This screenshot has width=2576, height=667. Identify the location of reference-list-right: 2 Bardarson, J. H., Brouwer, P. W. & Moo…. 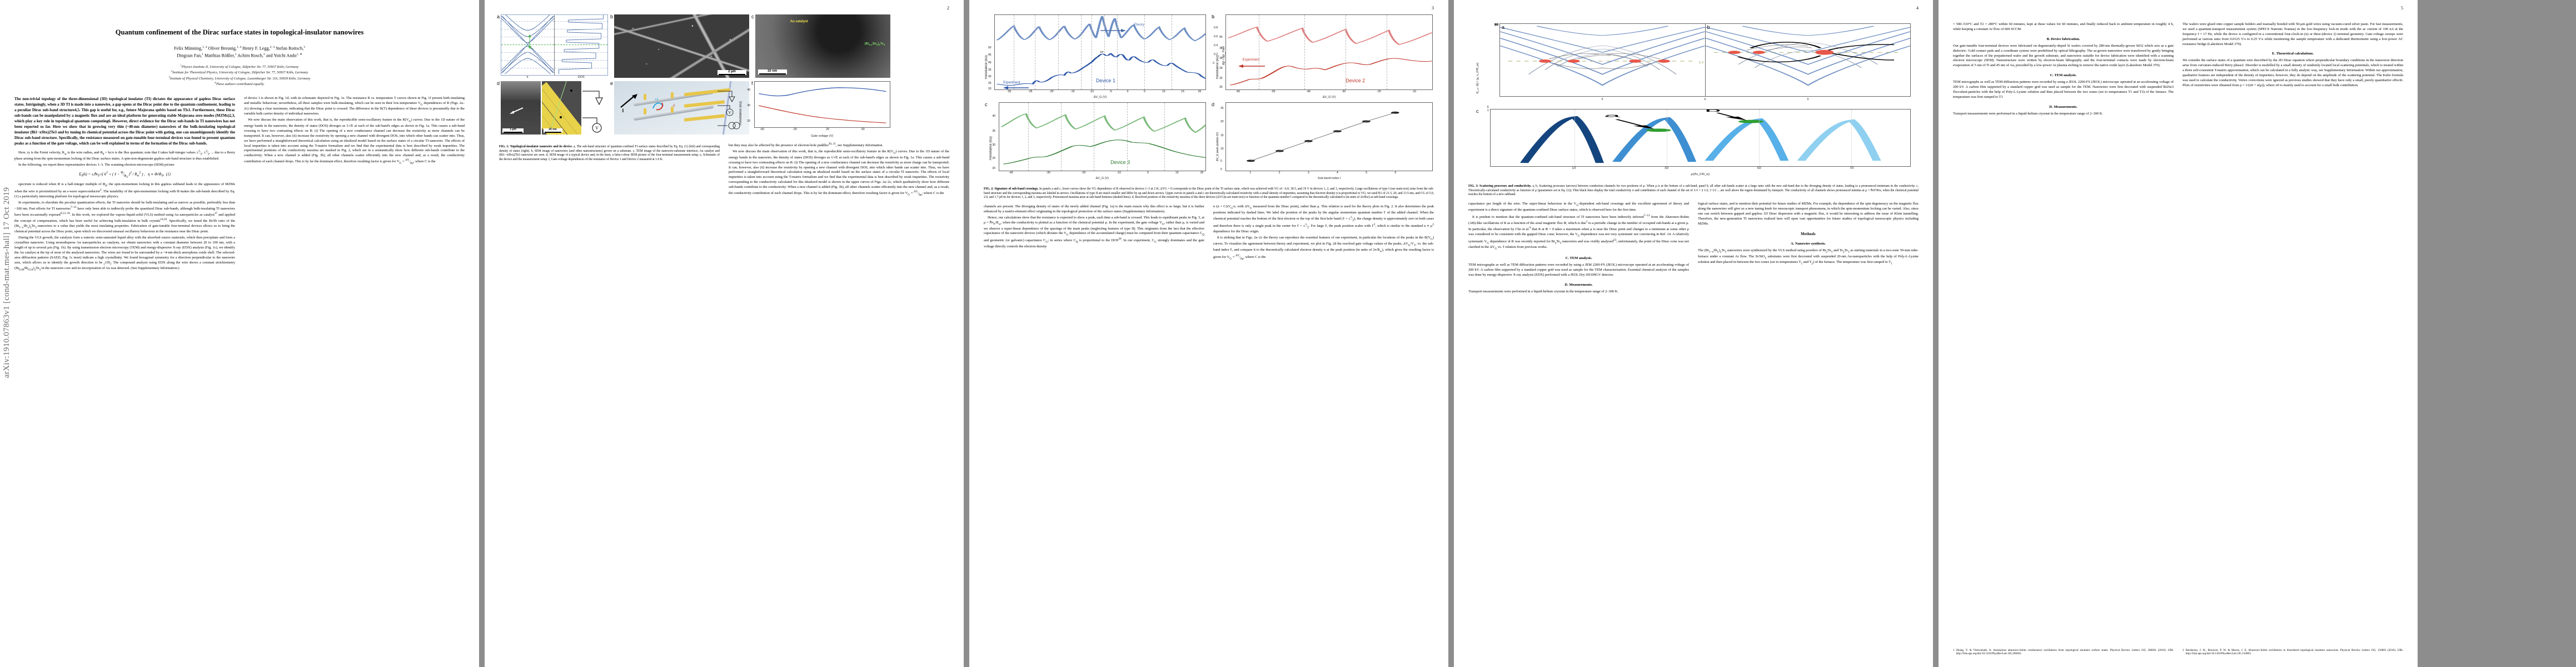
(2293, 652).